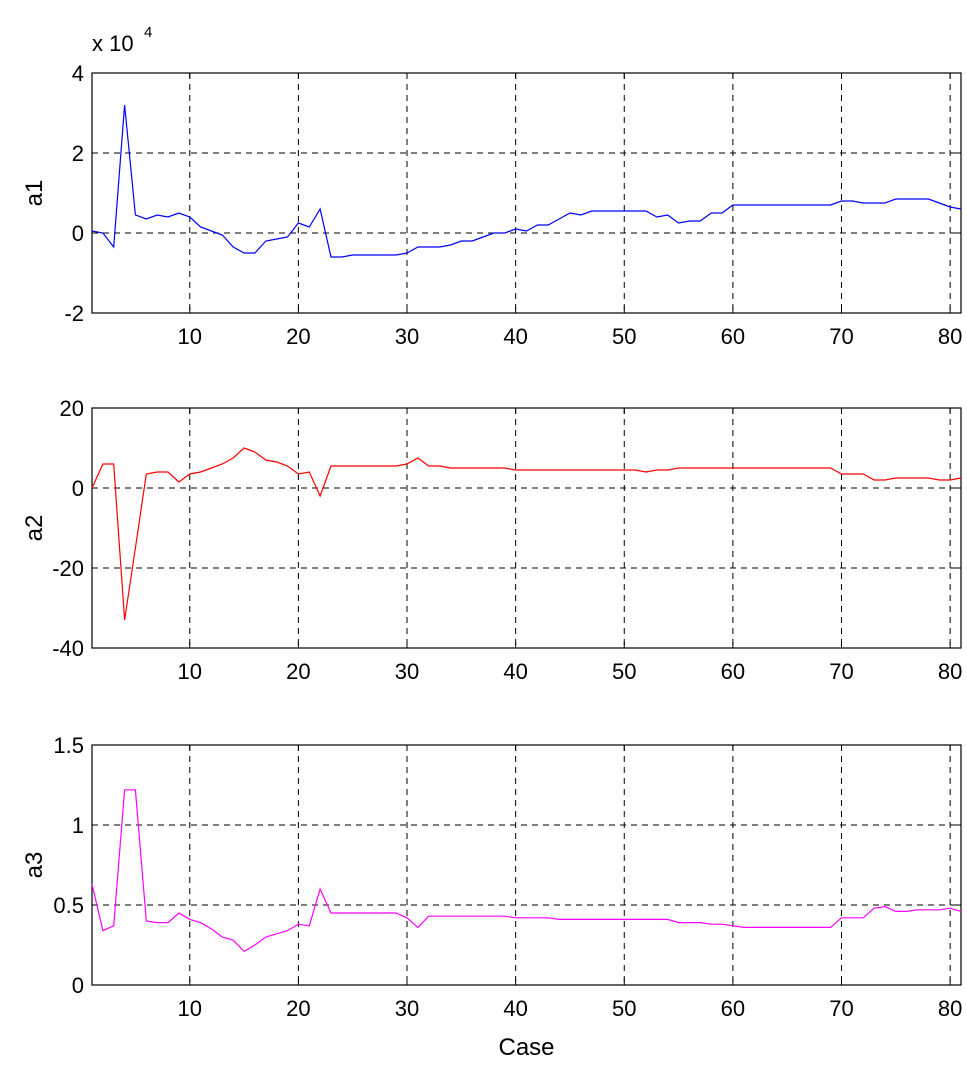  Describe the element at coordinates (78, 73) in the screenshot. I see `y-tick-label: 4` at that location.